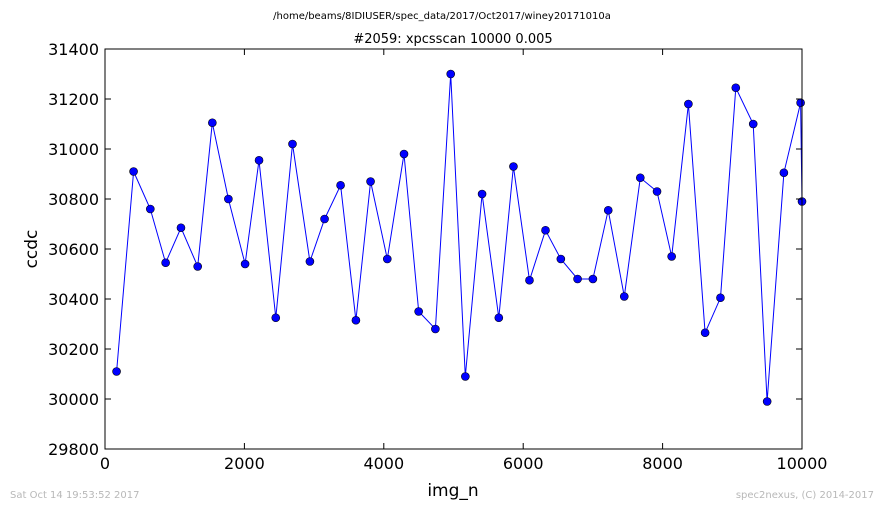 This screenshot has width=884, height=509. Describe the element at coordinates (73, 349) in the screenshot. I see `y-tick-label: 30200` at that location.